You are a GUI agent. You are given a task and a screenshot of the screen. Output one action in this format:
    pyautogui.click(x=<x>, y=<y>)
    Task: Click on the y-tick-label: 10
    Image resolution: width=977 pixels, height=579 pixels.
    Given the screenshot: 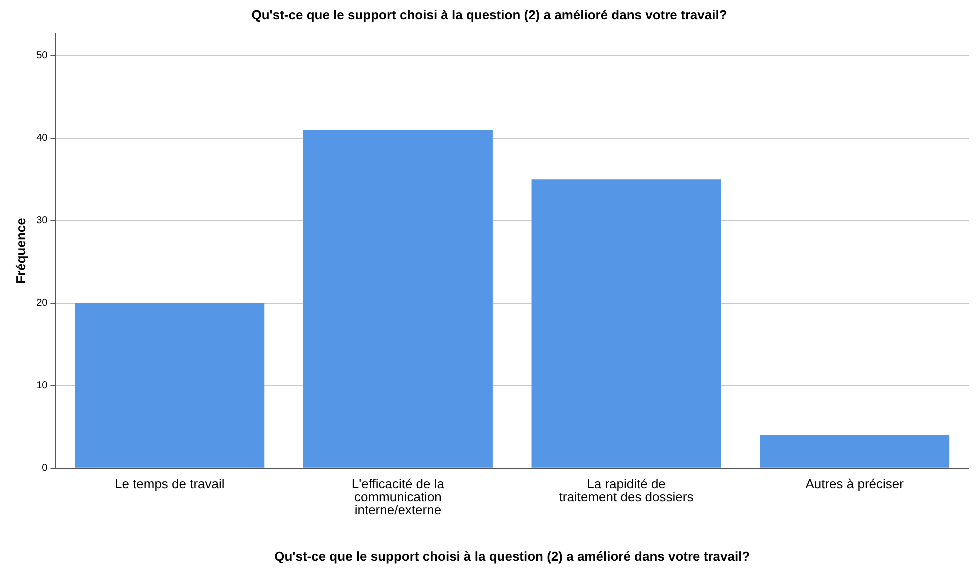 What is the action you would take?
    pyautogui.click(x=42, y=386)
    